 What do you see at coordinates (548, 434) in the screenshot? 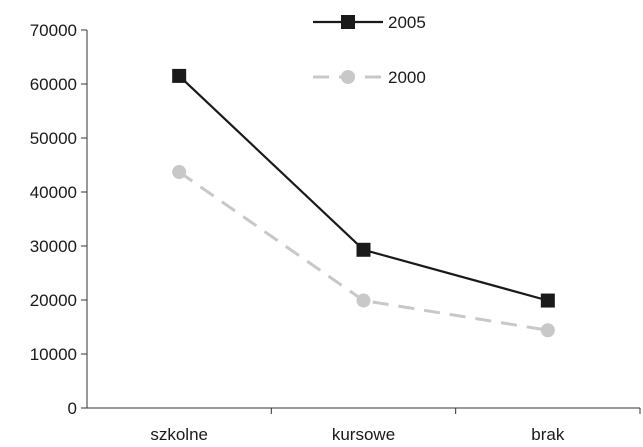
I see `x-tick-label: brak` at bounding box center [548, 434].